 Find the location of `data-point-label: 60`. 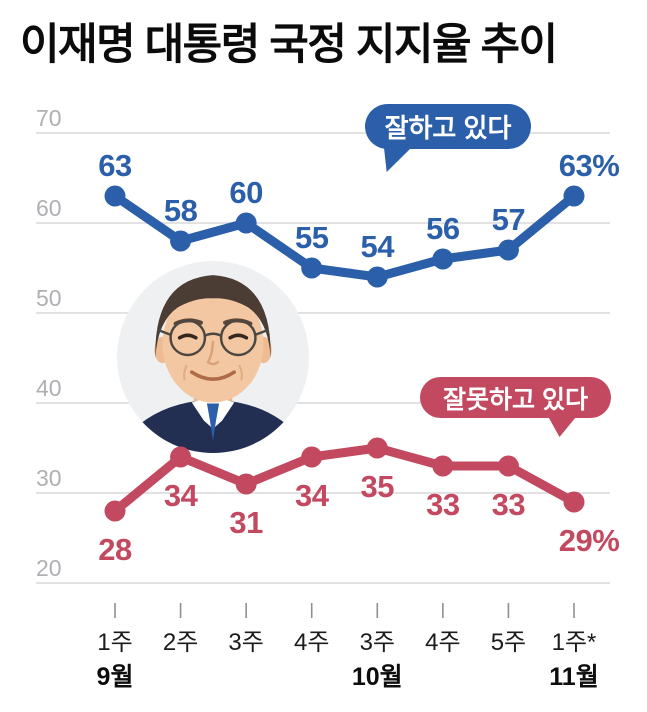

data-point-label: 60 is located at coordinates (245, 192).